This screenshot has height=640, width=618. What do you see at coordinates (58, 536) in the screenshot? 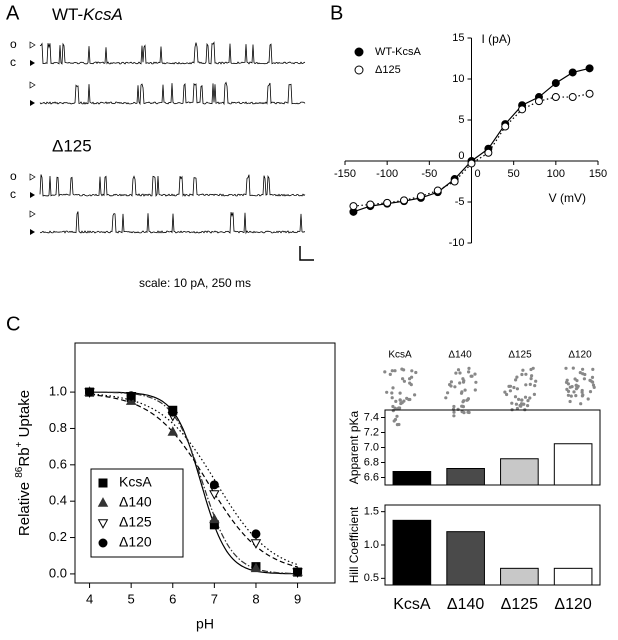
I see `y-tick-label: 0.2` at bounding box center [58, 536].